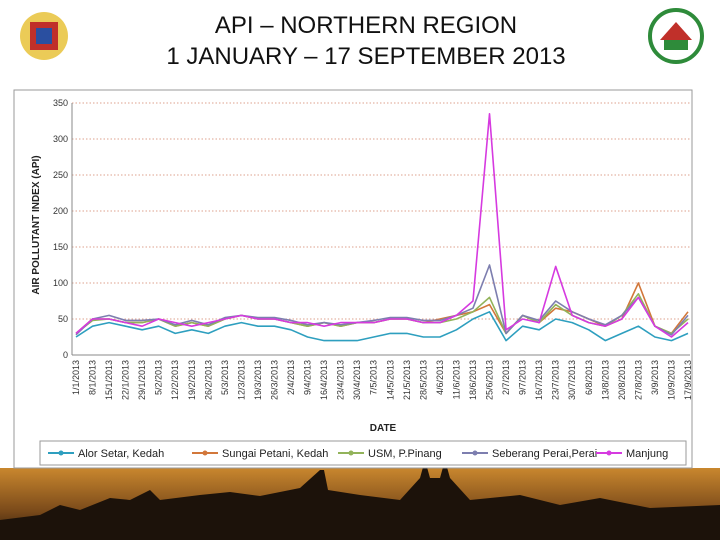 The width and height of the screenshot is (720, 545). Describe the element at coordinates (523, 377) in the screenshot. I see `x-tick-label: 9/7/2013` at that location.